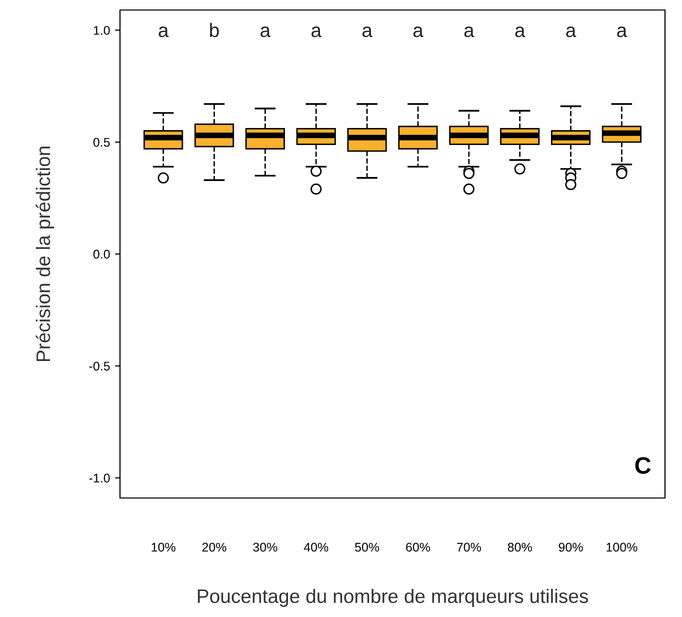 Image resolution: width=682 pixels, height=617 pixels. What do you see at coordinates (316, 547) in the screenshot?
I see `x-tick-label: 40%` at bounding box center [316, 547].